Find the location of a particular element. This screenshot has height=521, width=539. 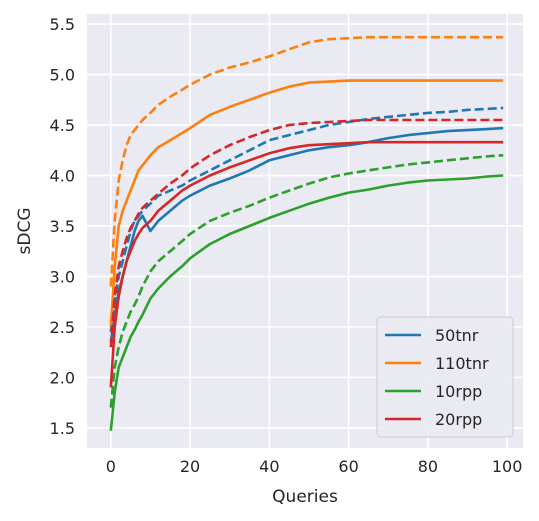

x-tick-label: 60 is located at coordinates (348, 466).